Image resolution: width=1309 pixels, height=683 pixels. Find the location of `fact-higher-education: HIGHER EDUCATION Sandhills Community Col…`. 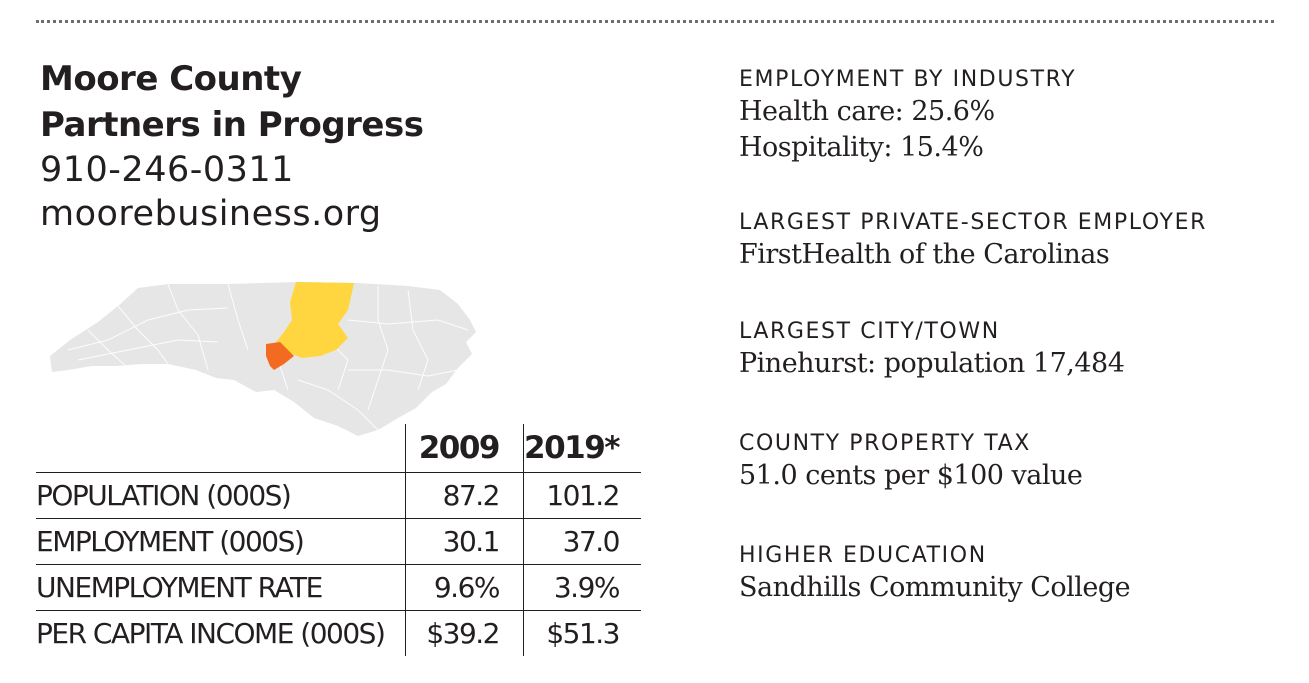

fact-higher-education: HIGHER EDUCATION Sandhills Community Col… is located at coordinates (1019, 574).